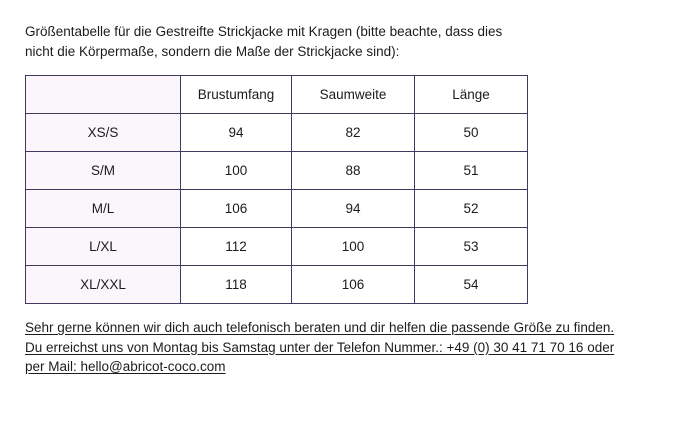 The image size is (694, 421). I want to click on laenge-value: 50, so click(471, 132).